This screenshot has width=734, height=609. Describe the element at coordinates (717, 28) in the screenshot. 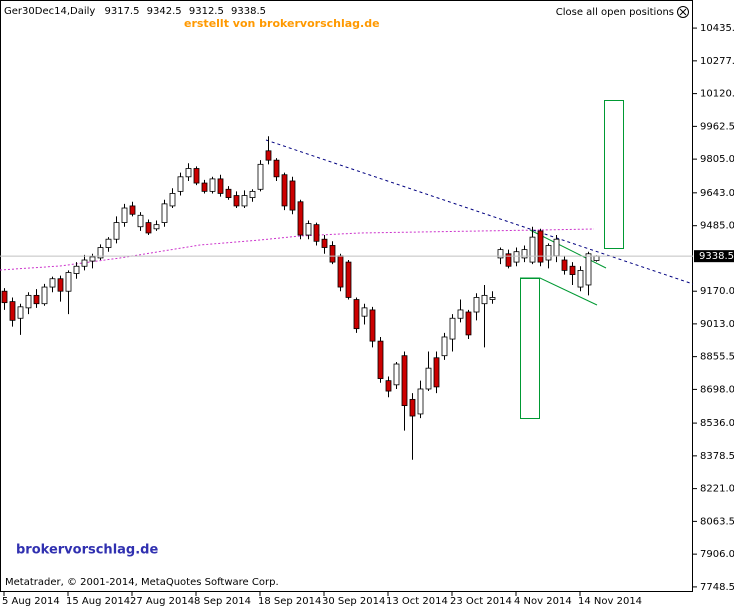

I see `y-tick-label: 10435.0` at that location.